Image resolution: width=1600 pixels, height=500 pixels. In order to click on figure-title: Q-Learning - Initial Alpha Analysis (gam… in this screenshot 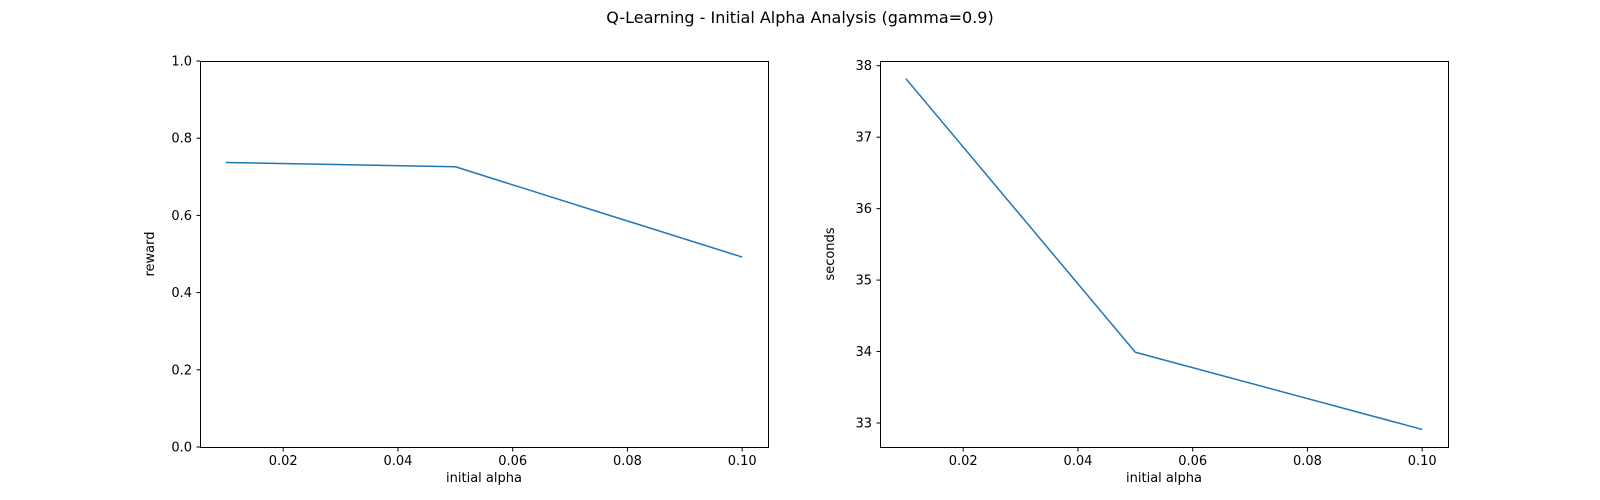, I will do `click(799, 17)`.